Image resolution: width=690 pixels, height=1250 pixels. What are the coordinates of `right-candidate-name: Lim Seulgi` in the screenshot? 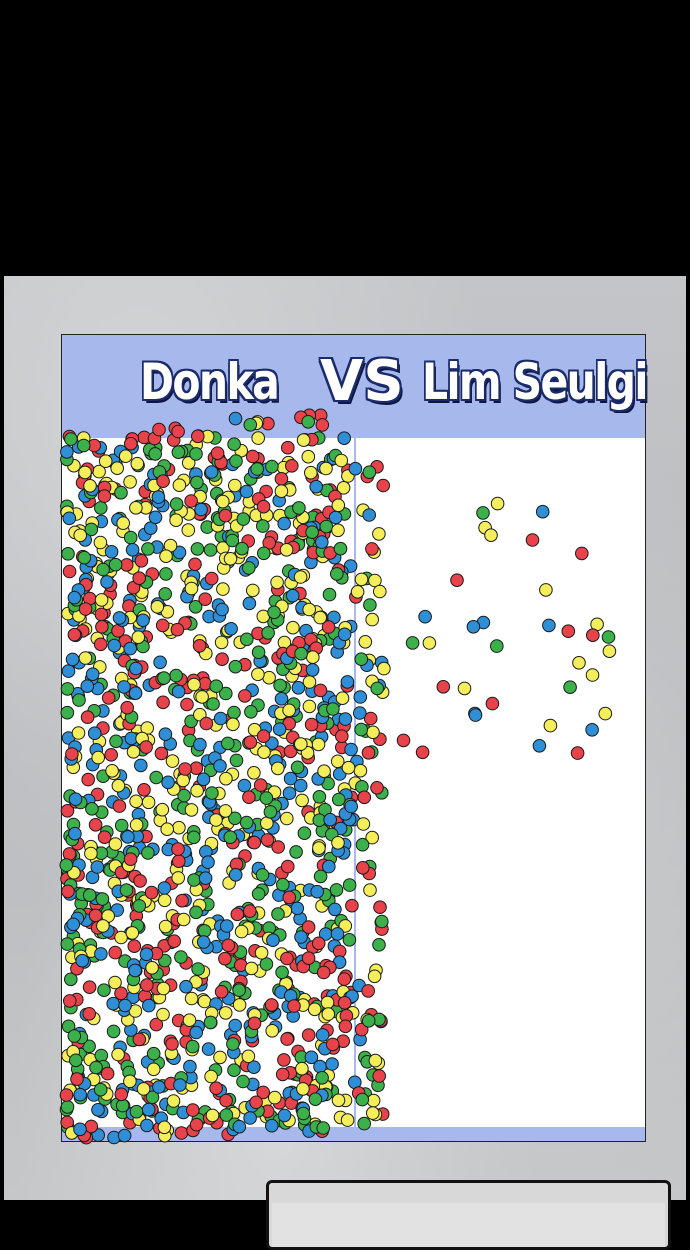 It's located at (535, 382).